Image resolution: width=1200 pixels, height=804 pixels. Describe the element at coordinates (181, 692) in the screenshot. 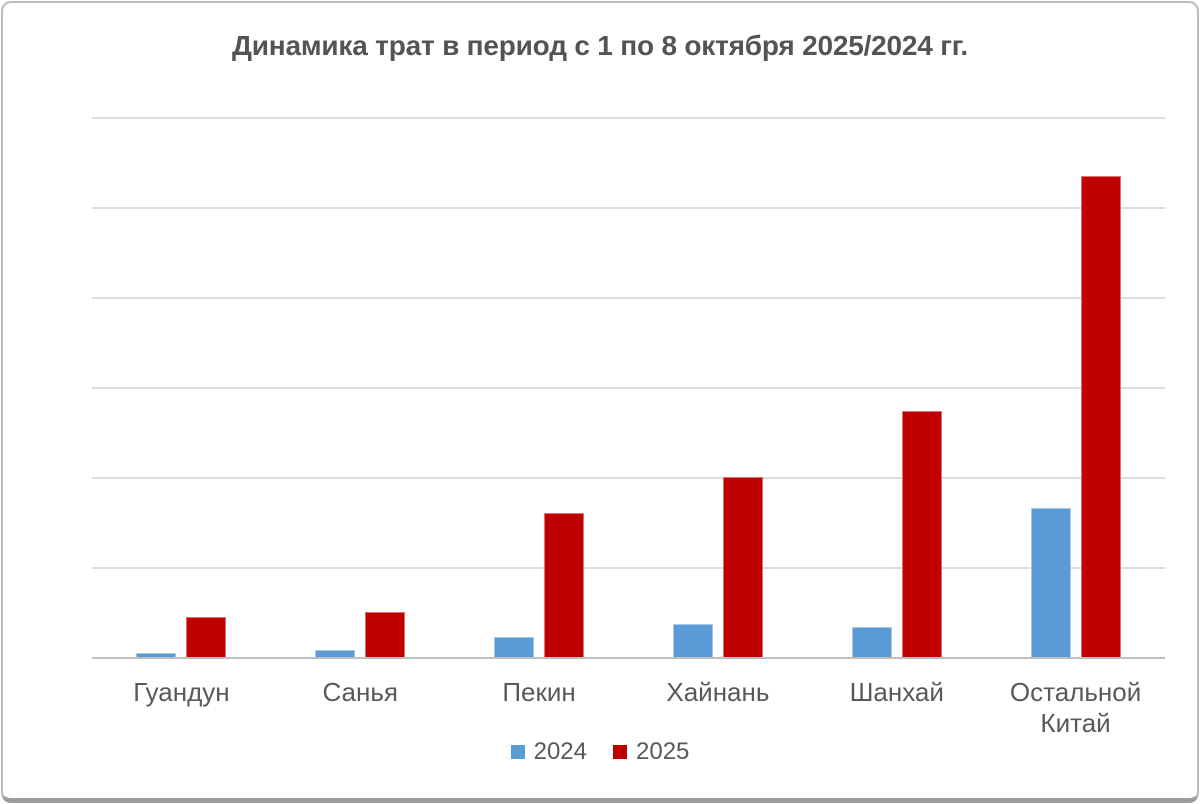

I see `x-axis-label-guangdong: Гуандун` at that location.